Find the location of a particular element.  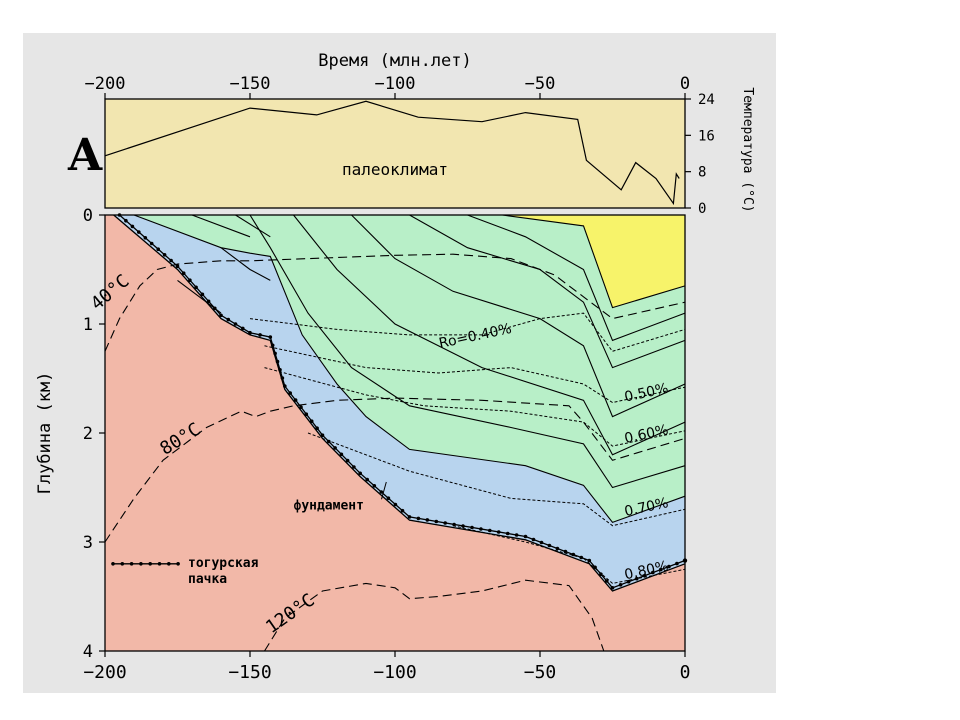

gas-zone-base-line is located at coordinates (594, 261).